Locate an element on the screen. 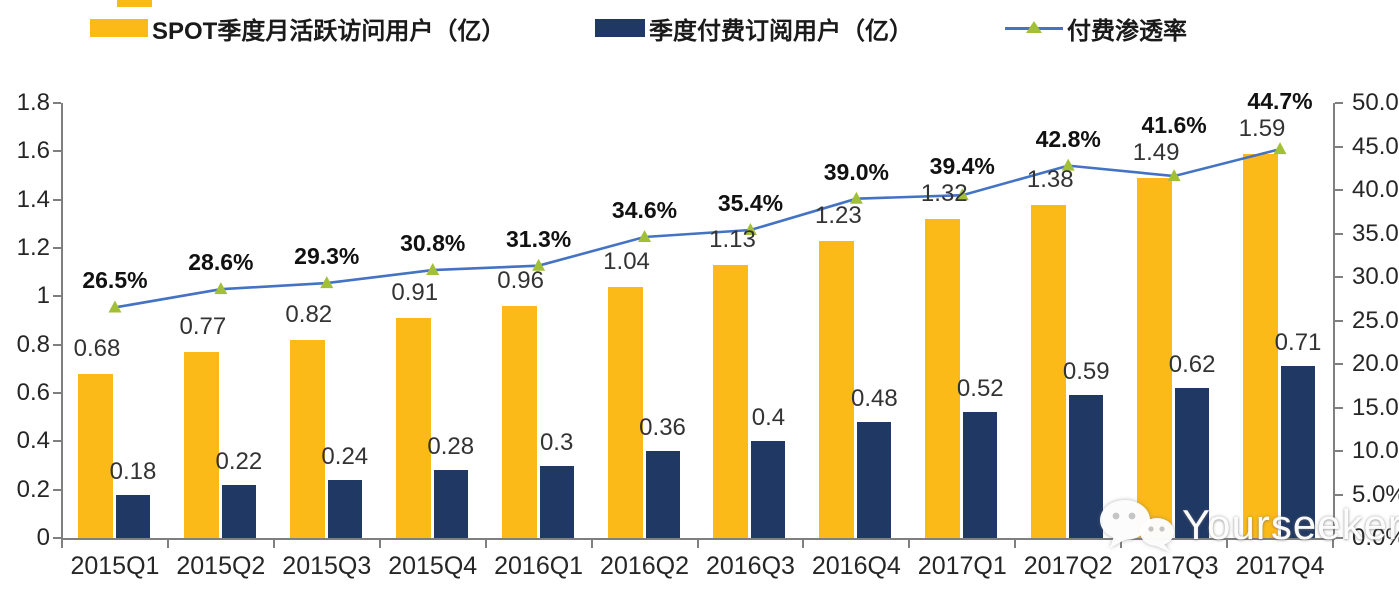 The width and height of the screenshot is (1399, 596). left-axis-tick-label: 0.4 is located at coordinates (33, 441).